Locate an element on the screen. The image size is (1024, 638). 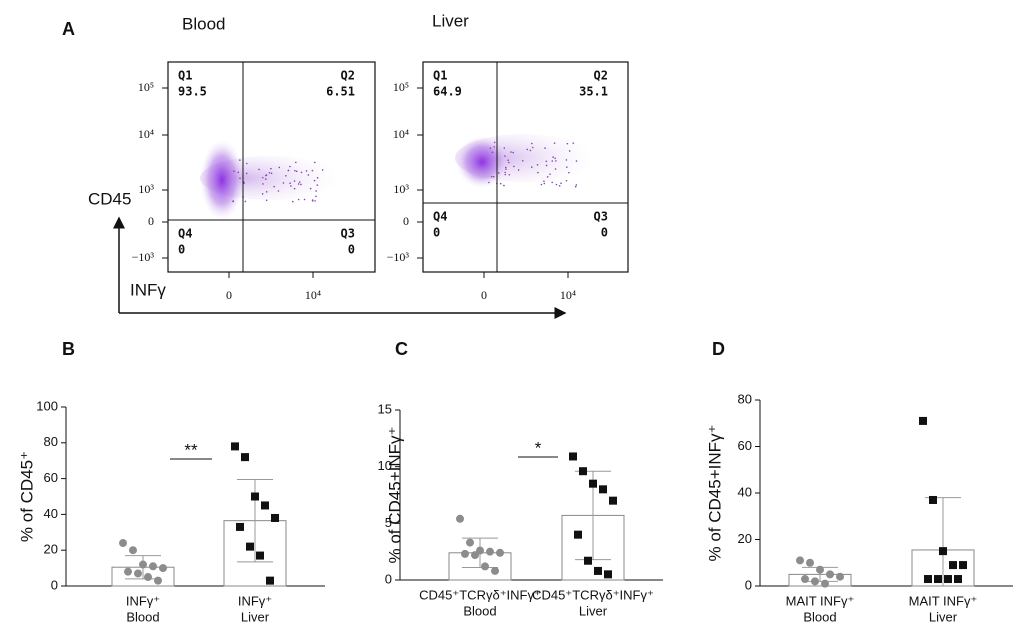
panel-letter: B is located at coordinates (68, 349).